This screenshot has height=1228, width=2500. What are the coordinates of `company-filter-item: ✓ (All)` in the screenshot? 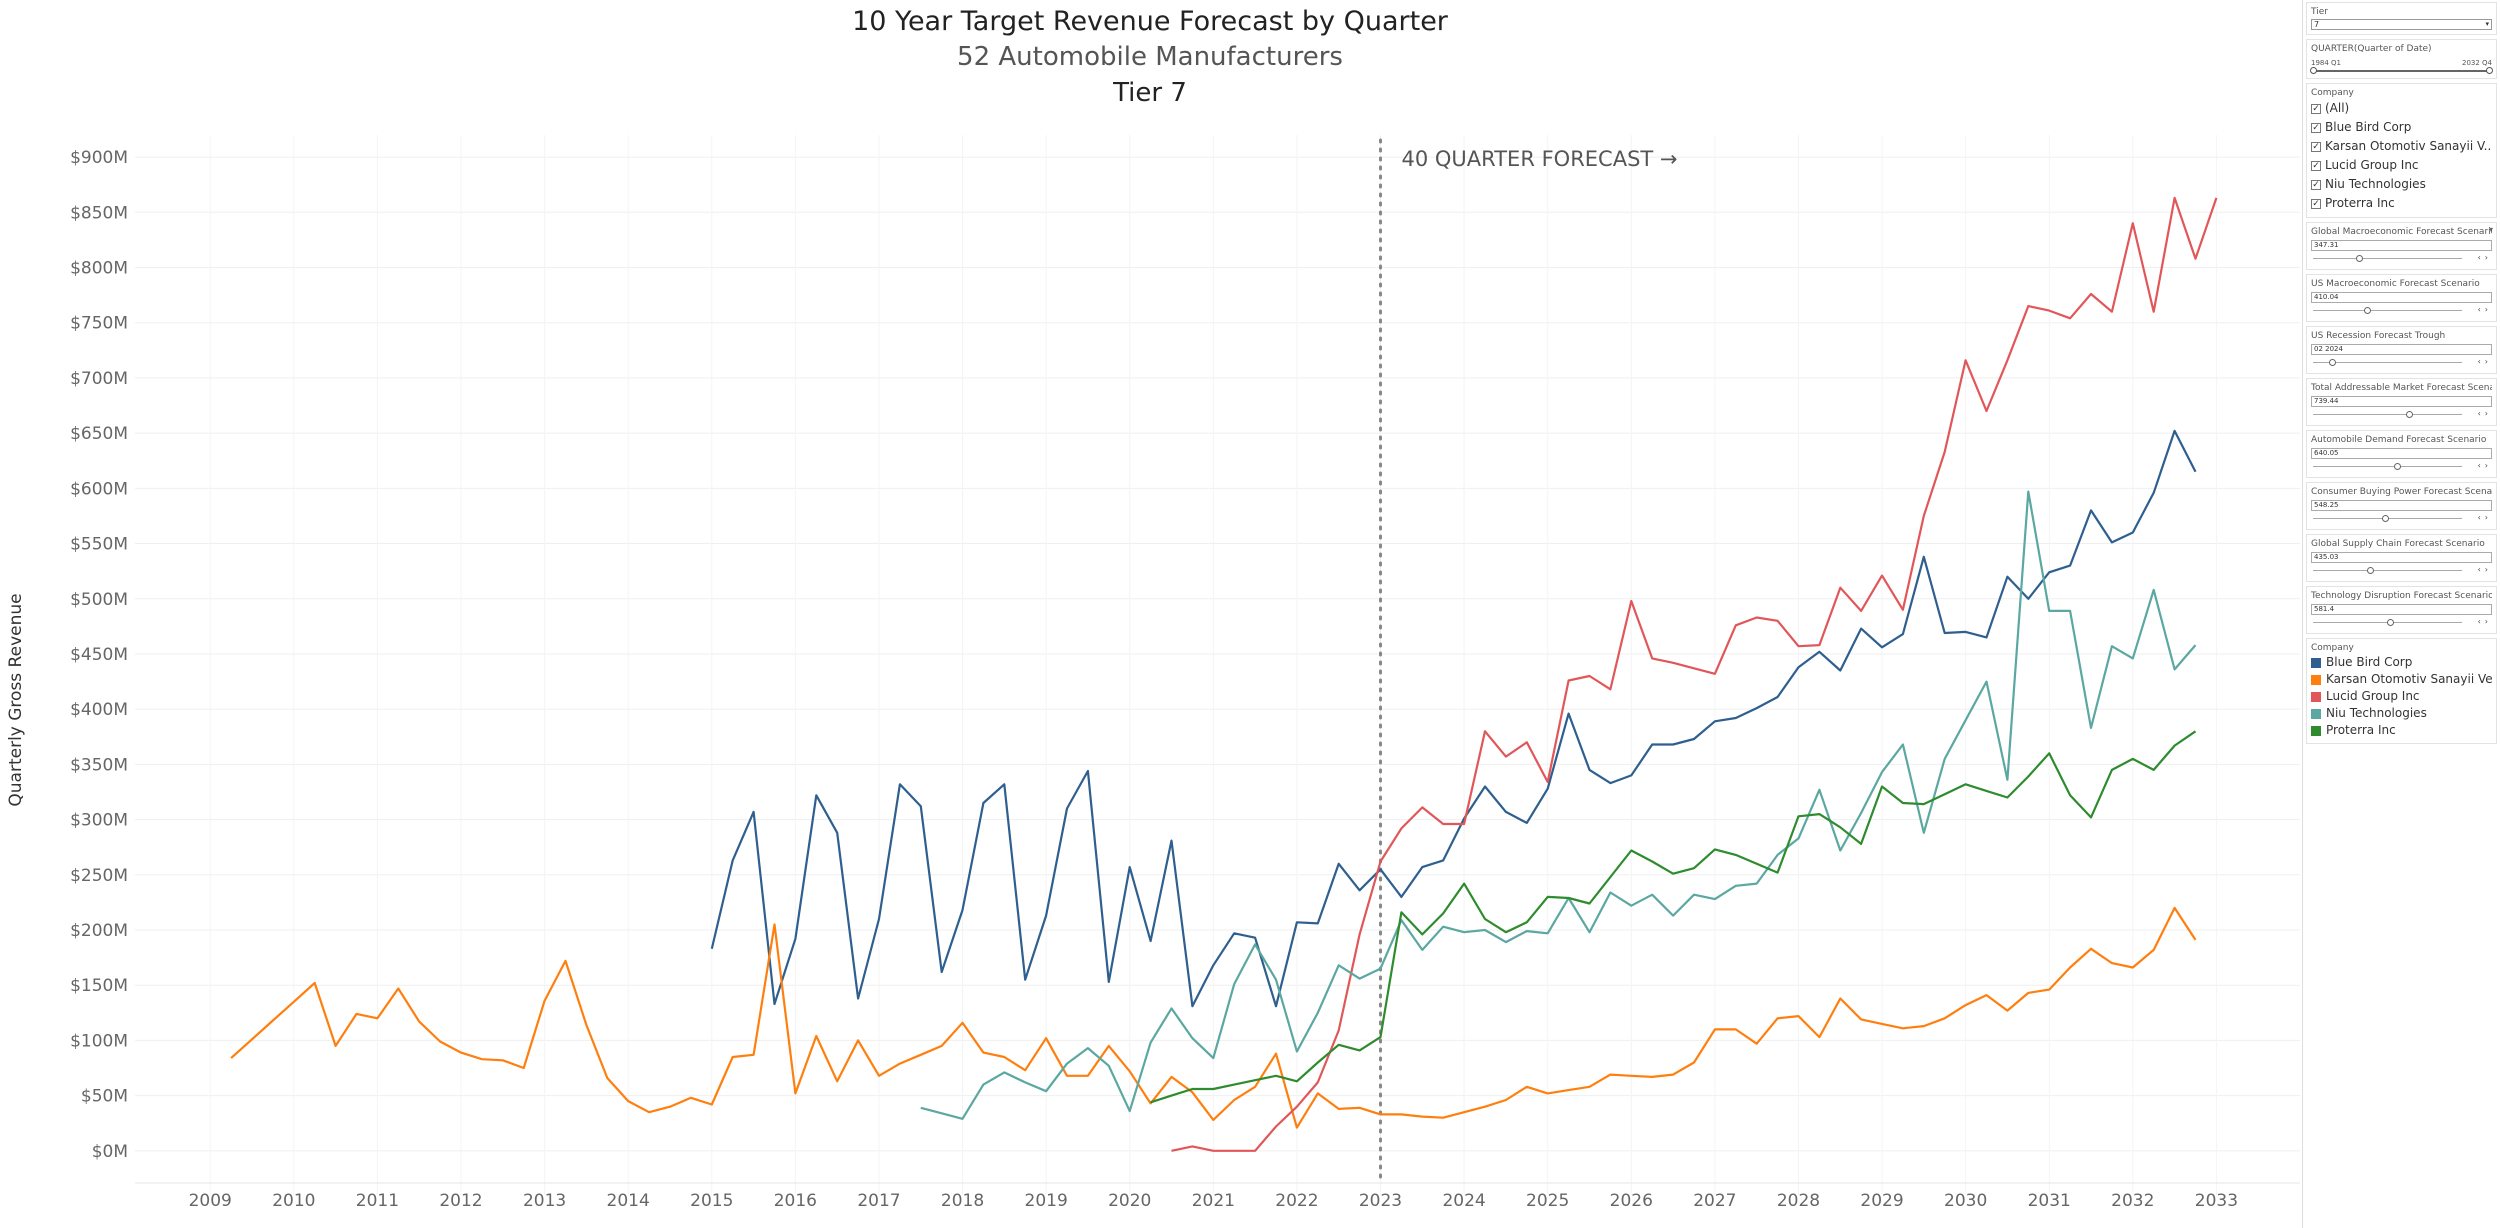 It's located at (2401, 108).